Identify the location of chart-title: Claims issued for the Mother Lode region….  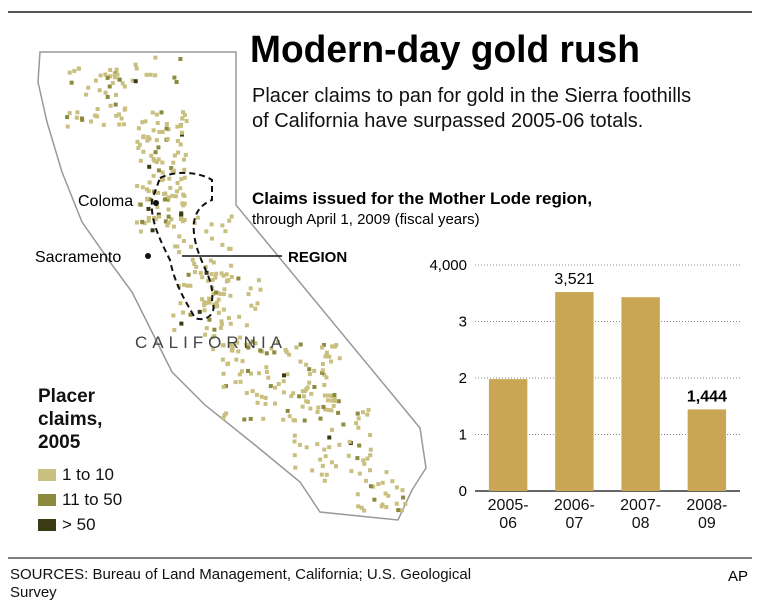
(422, 198).